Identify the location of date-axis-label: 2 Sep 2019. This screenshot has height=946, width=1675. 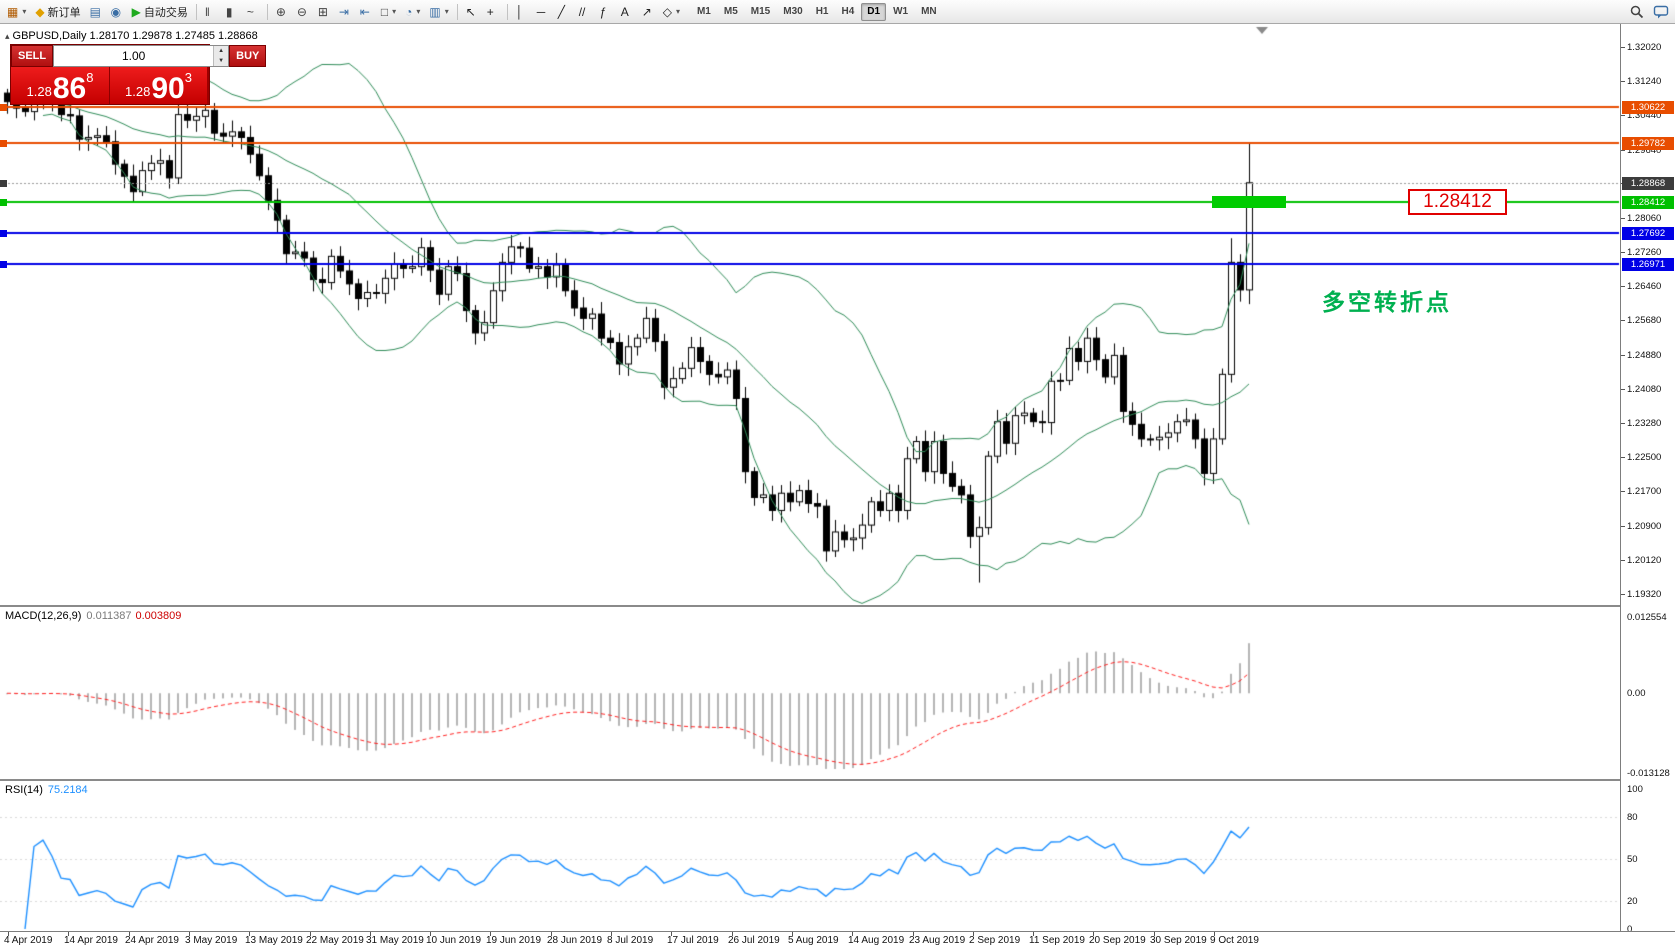
(995, 940).